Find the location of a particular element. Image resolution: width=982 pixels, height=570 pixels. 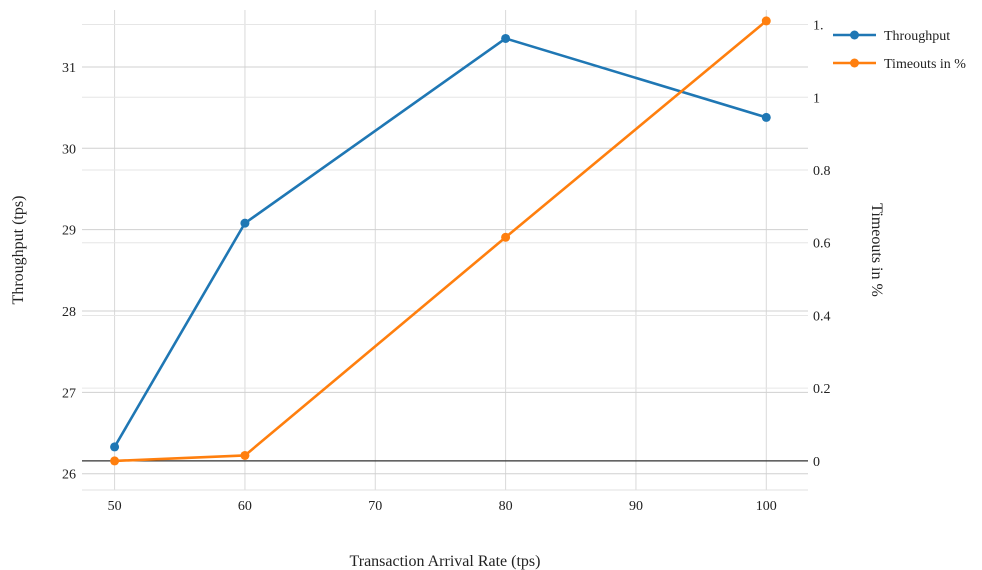

y-tick-label: 31 is located at coordinates (69, 68).